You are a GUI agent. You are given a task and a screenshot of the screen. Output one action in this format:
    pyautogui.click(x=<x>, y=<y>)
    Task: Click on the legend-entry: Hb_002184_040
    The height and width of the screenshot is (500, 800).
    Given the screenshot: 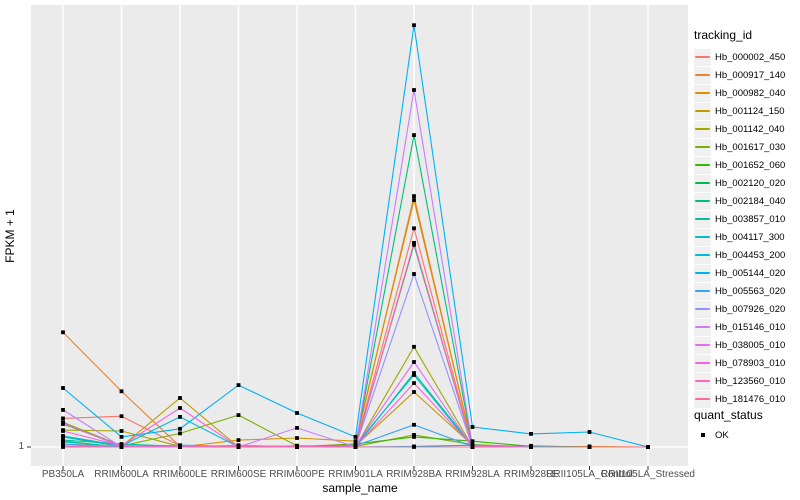 What is the action you would take?
    pyautogui.click(x=746, y=201)
    